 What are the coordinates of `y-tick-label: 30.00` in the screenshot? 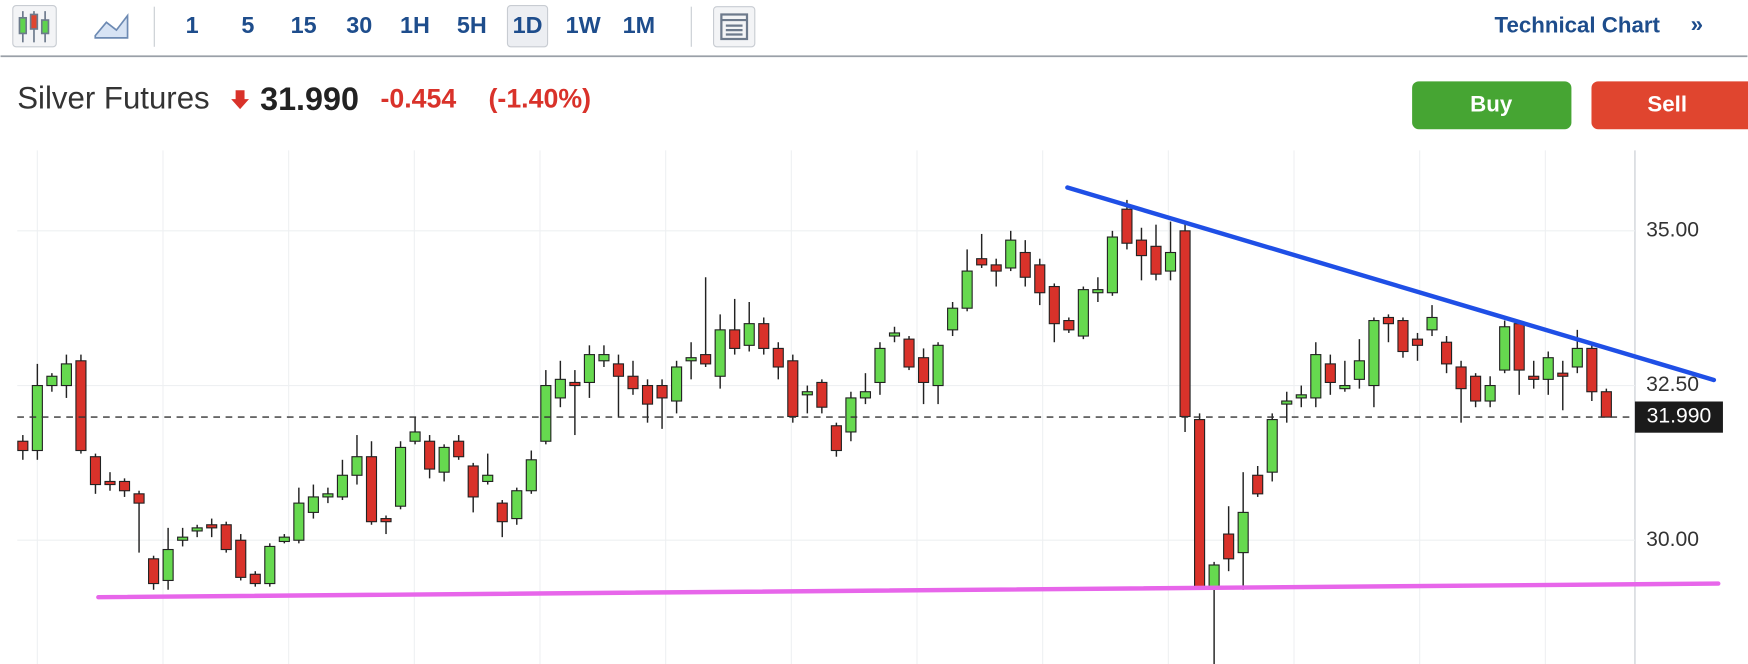 It's located at (1672, 539).